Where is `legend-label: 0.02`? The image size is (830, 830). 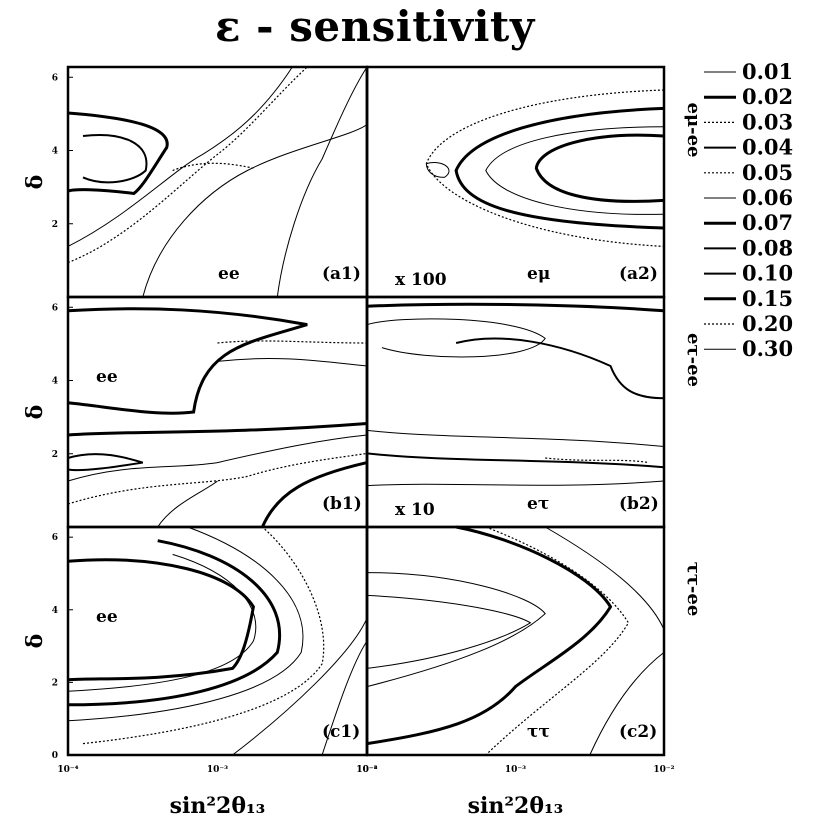 legend-label: 0.02 is located at coordinates (767, 96).